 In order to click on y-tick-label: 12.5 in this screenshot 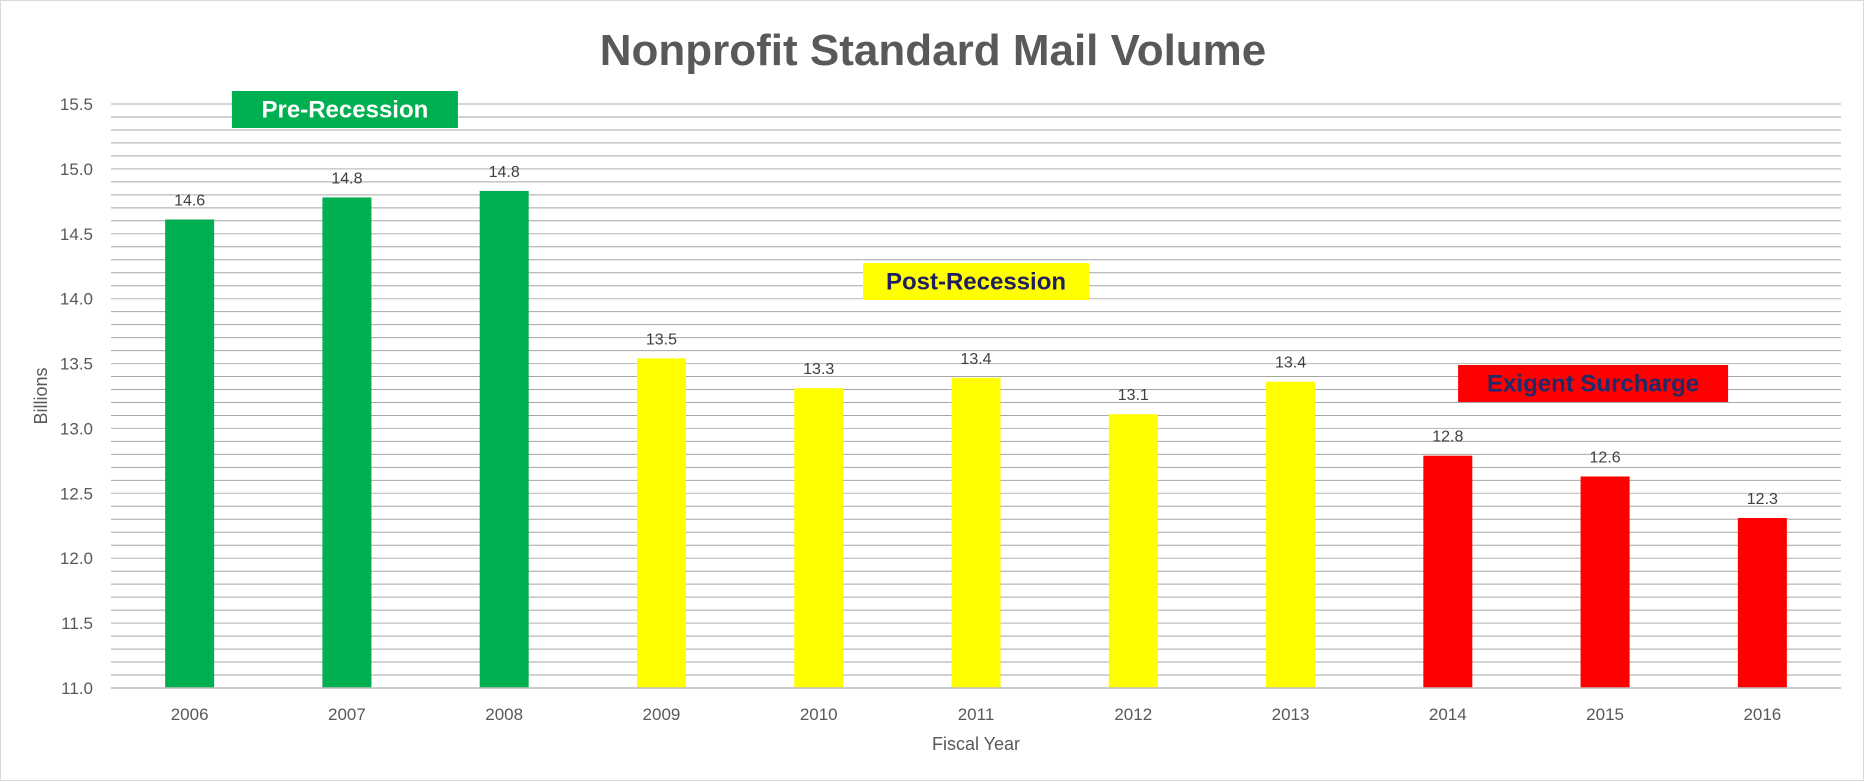, I will do `click(76, 493)`.